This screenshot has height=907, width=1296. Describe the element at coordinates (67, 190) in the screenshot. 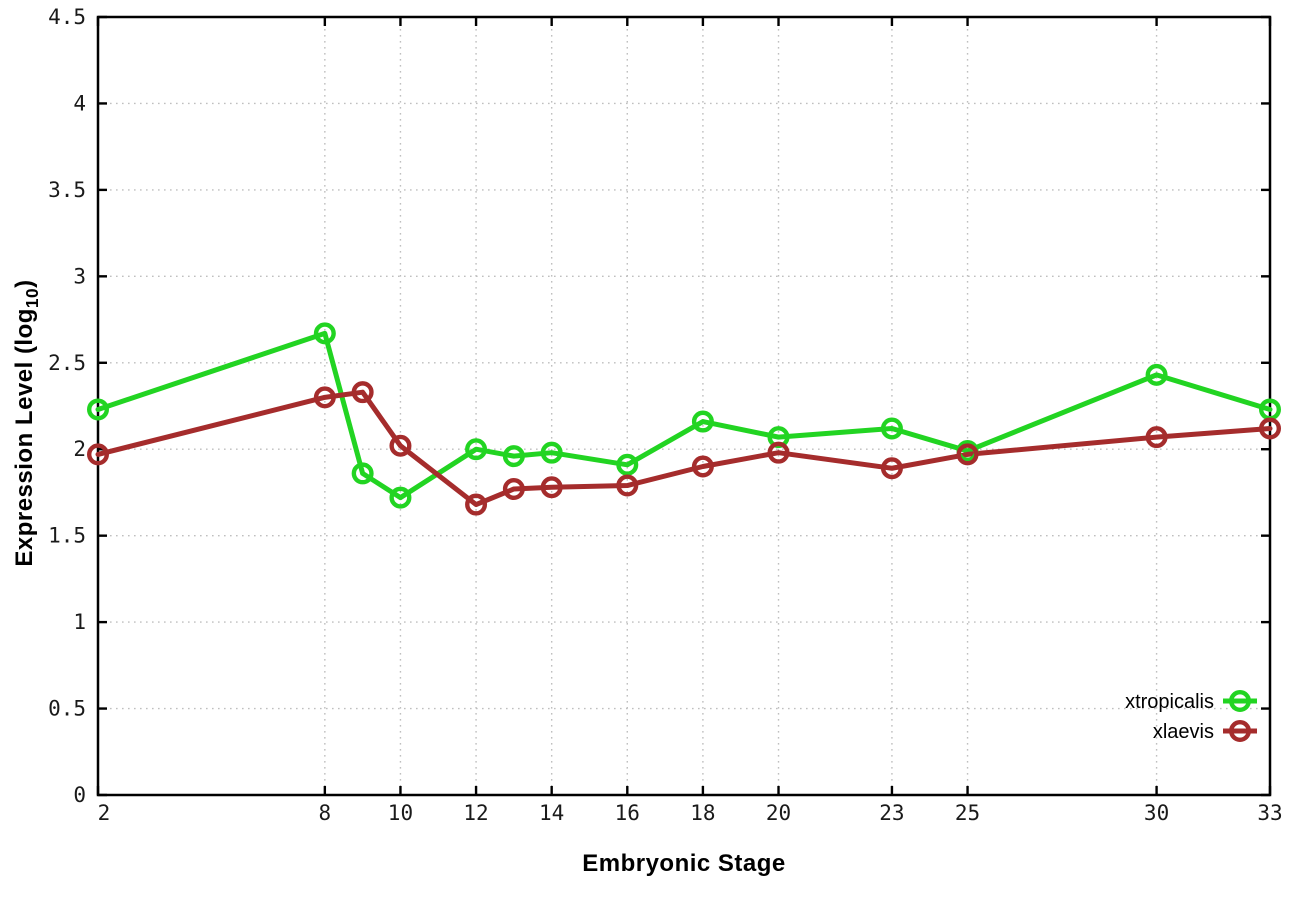

I see `y-tick-label: 3.5` at that location.